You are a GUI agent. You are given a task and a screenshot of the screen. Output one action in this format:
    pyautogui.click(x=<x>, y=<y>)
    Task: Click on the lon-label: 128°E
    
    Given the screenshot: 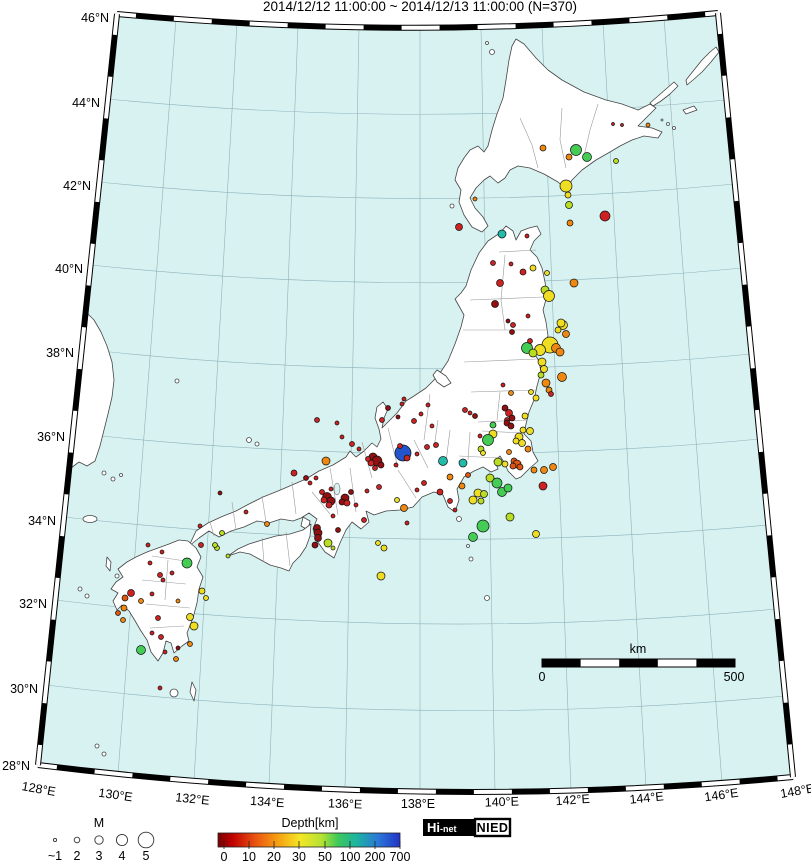 What is the action you would take?
    pyautogui.click(x=39, y=789)
    